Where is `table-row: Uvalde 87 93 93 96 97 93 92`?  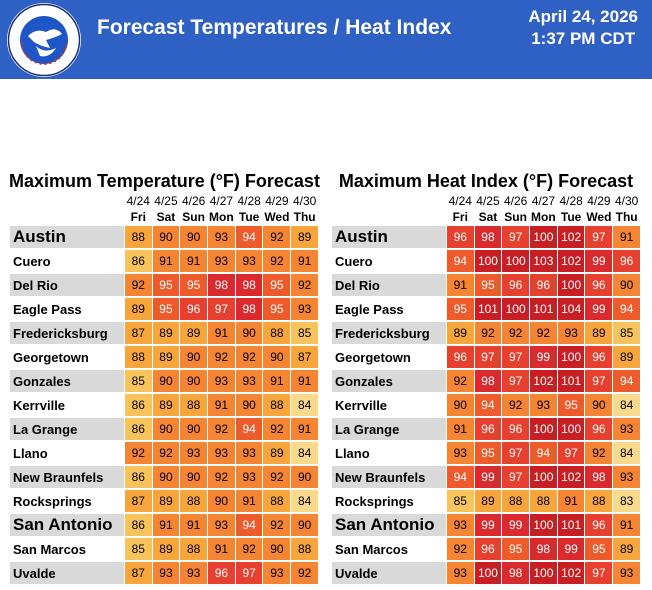 table-row: Uvalde 87 93 93 96 97 93 92 is located at coordinates (164, 573).